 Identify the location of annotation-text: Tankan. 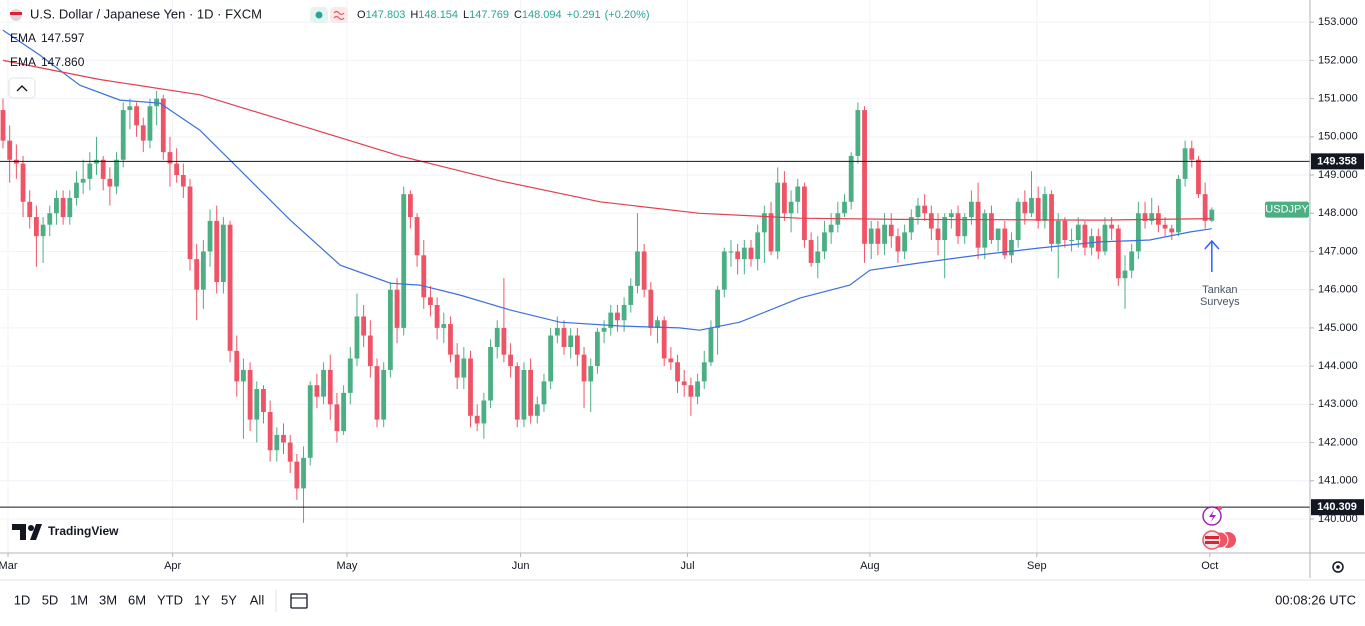
(1219, 290).